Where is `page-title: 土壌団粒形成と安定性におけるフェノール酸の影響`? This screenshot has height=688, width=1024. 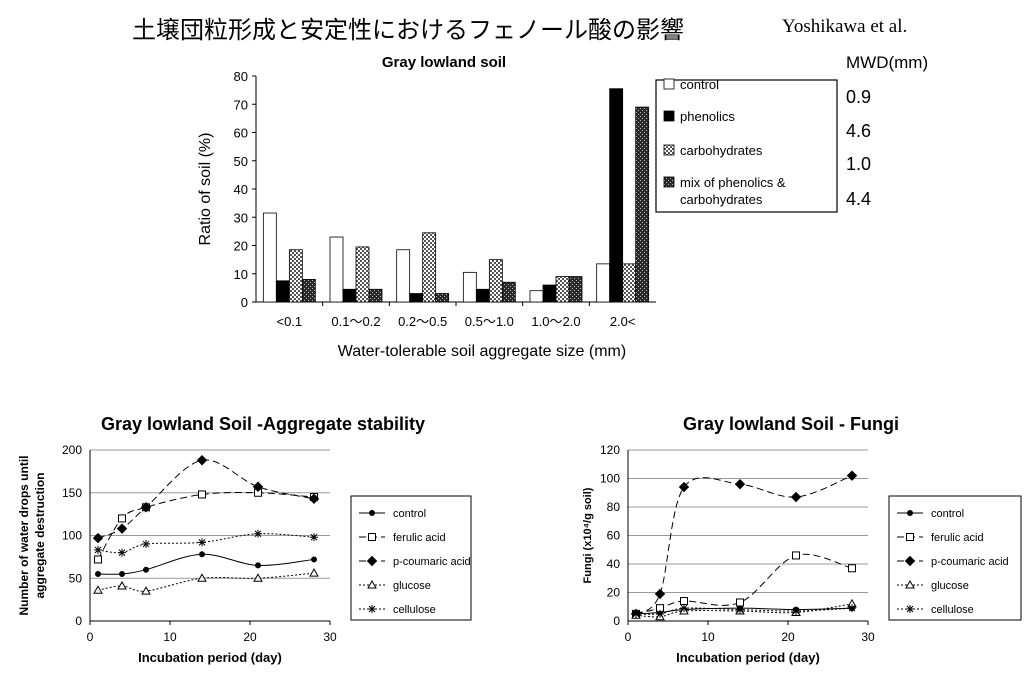
page-title: 土壌団粒形成と安定性におけるフェノール酸の影響 is located at coordinates (408, 30).